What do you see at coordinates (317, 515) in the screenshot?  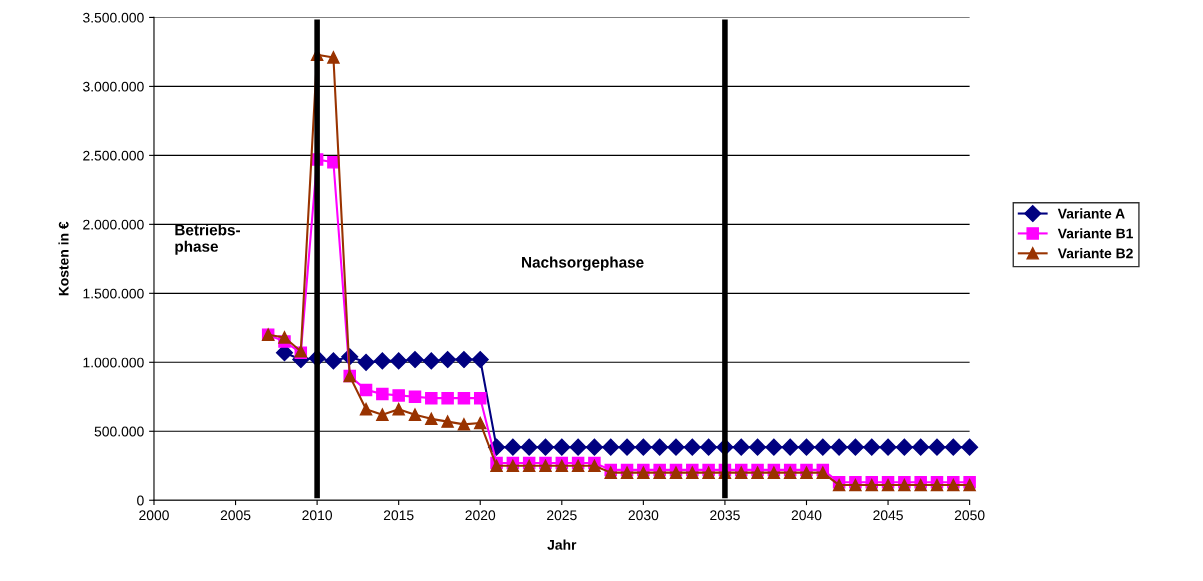 I see `x-tick-label: 2010` at bounding box center [317, 515].